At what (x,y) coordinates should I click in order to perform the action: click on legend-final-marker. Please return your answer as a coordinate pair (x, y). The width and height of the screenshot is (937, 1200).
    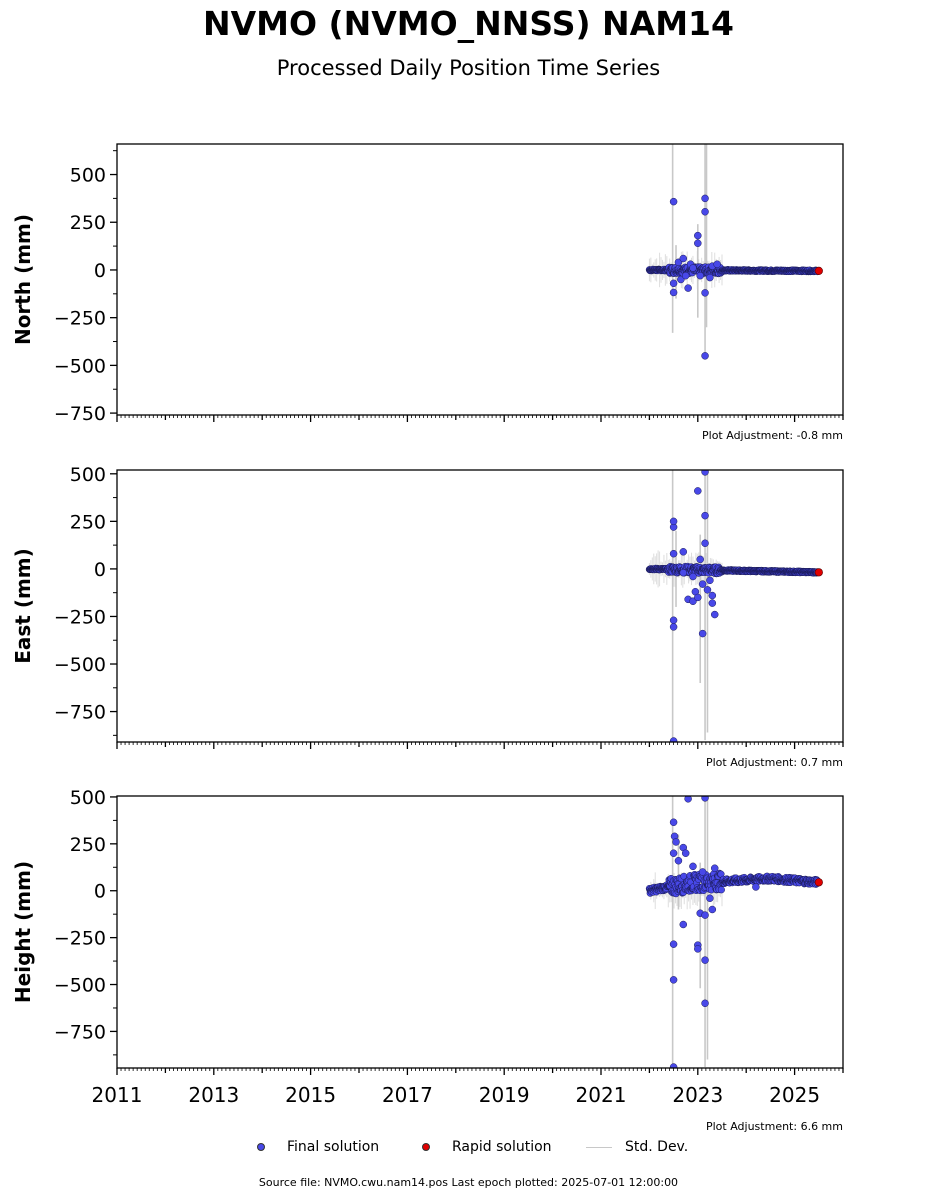
    Looking at the image, I should click on (261, 1147).